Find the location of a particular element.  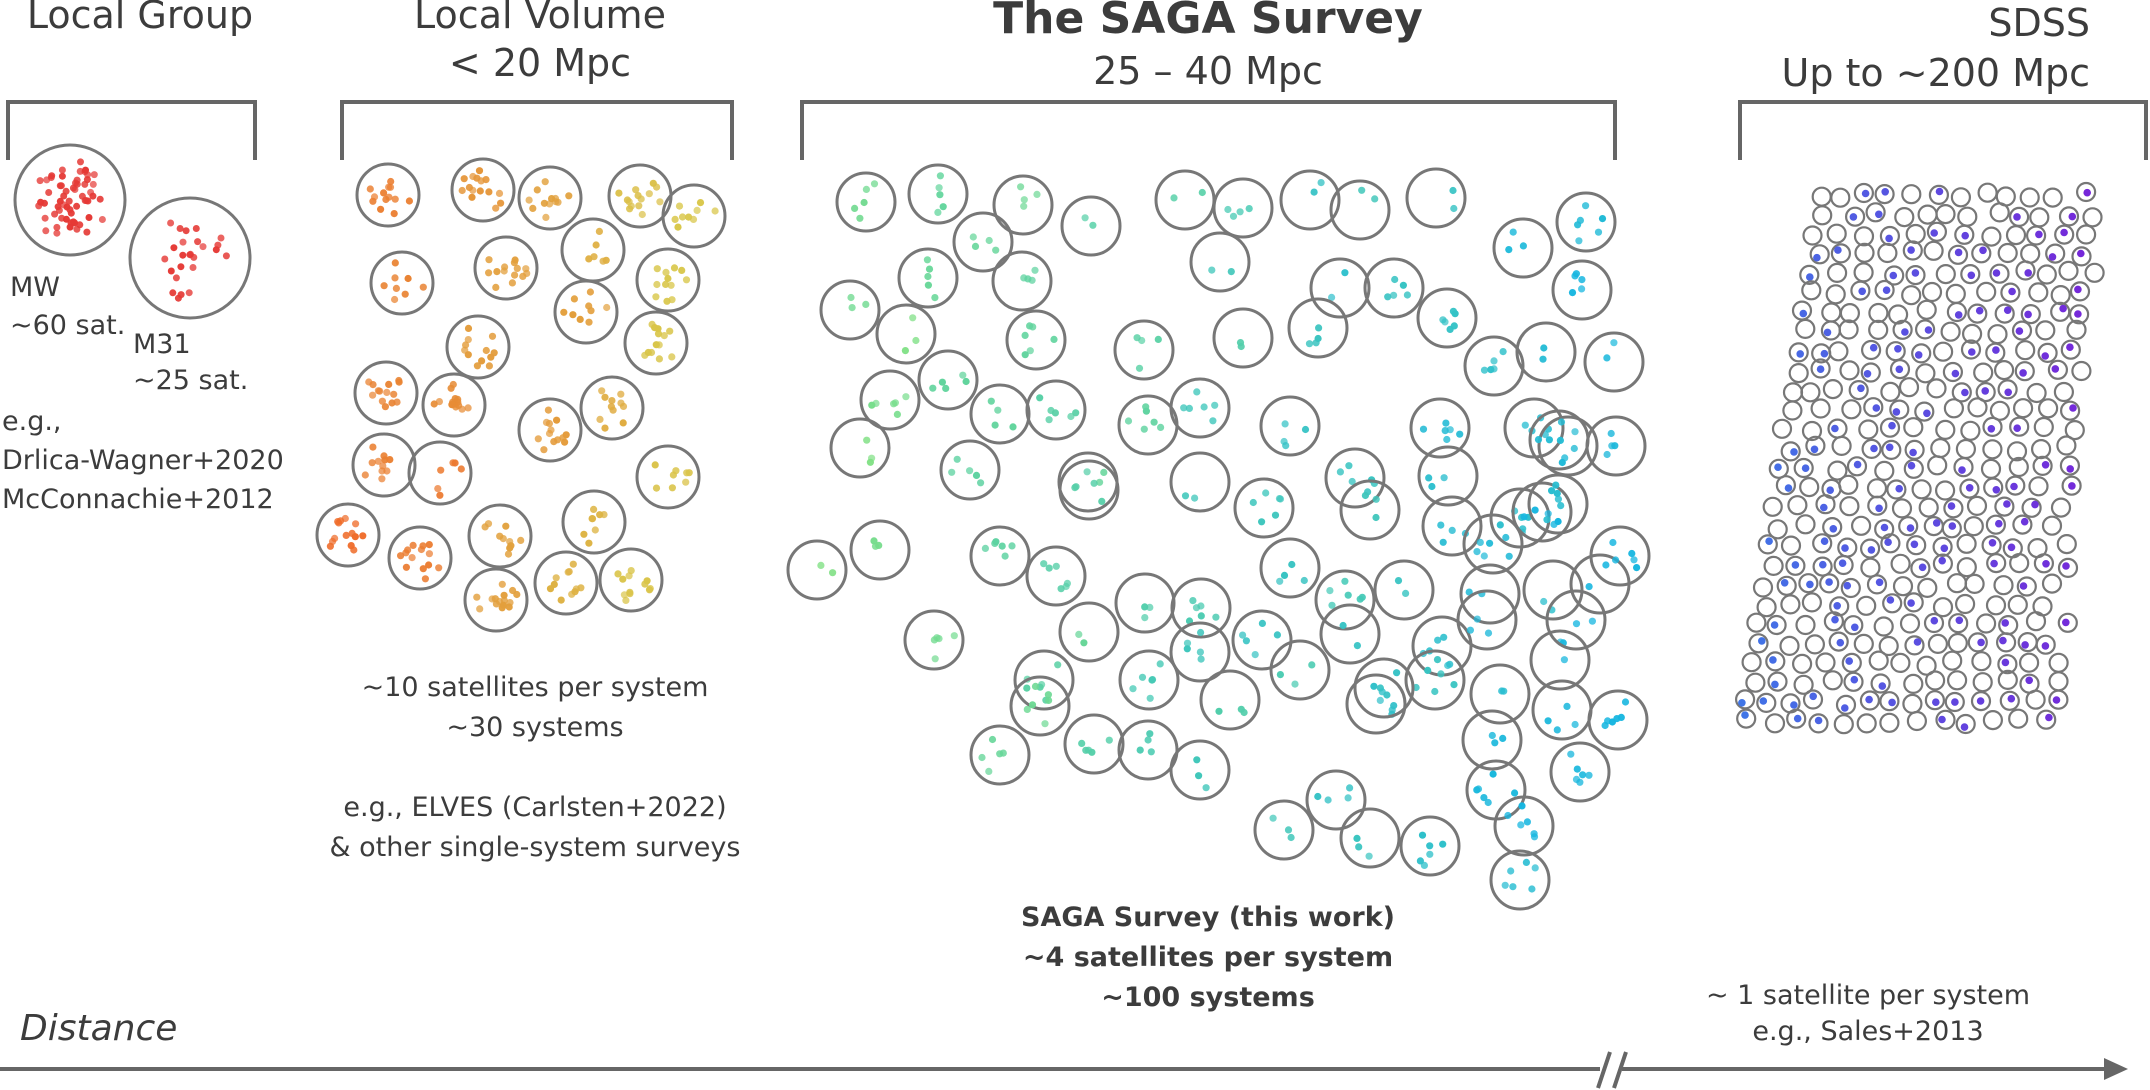

m31-system is located at coordinates (190, 258).